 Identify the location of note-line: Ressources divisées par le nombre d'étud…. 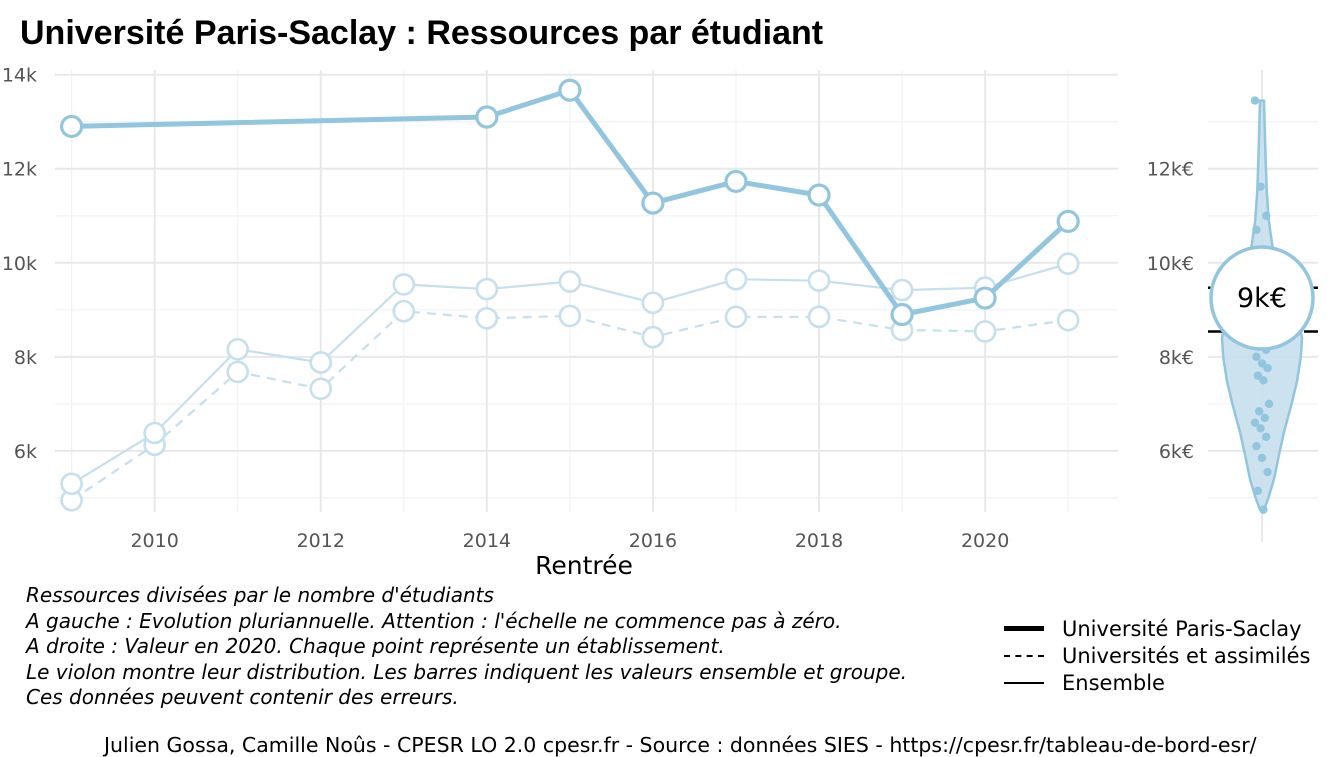
(260, 595).